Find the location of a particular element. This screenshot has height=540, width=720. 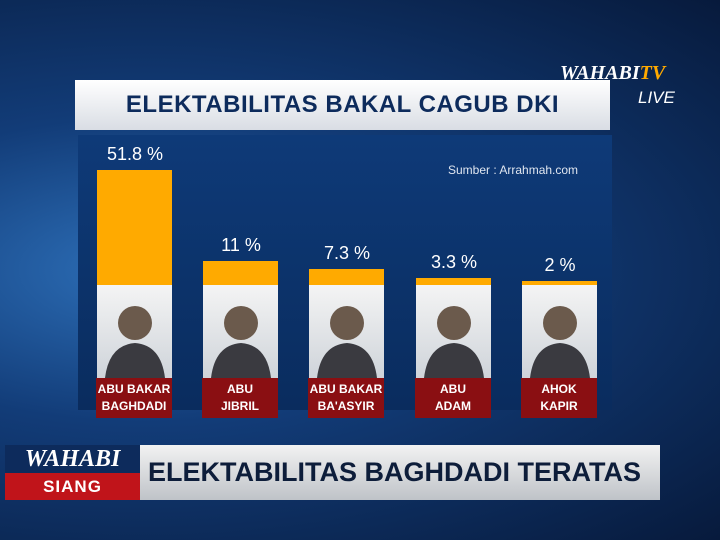

value-label: 3.3 % is located at coordinates (454, 261).